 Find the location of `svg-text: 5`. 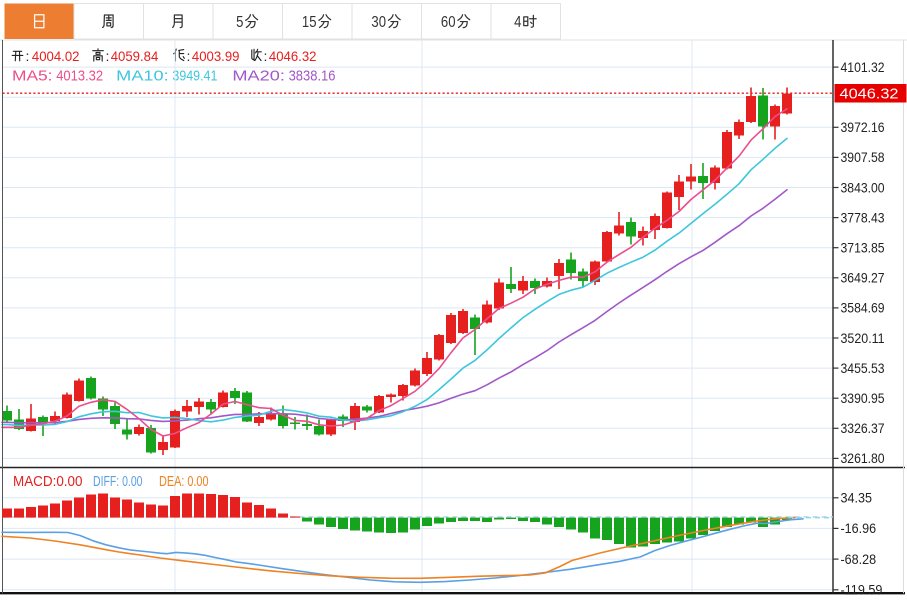

svg-text: 5 is located at coordinates (239, 22).